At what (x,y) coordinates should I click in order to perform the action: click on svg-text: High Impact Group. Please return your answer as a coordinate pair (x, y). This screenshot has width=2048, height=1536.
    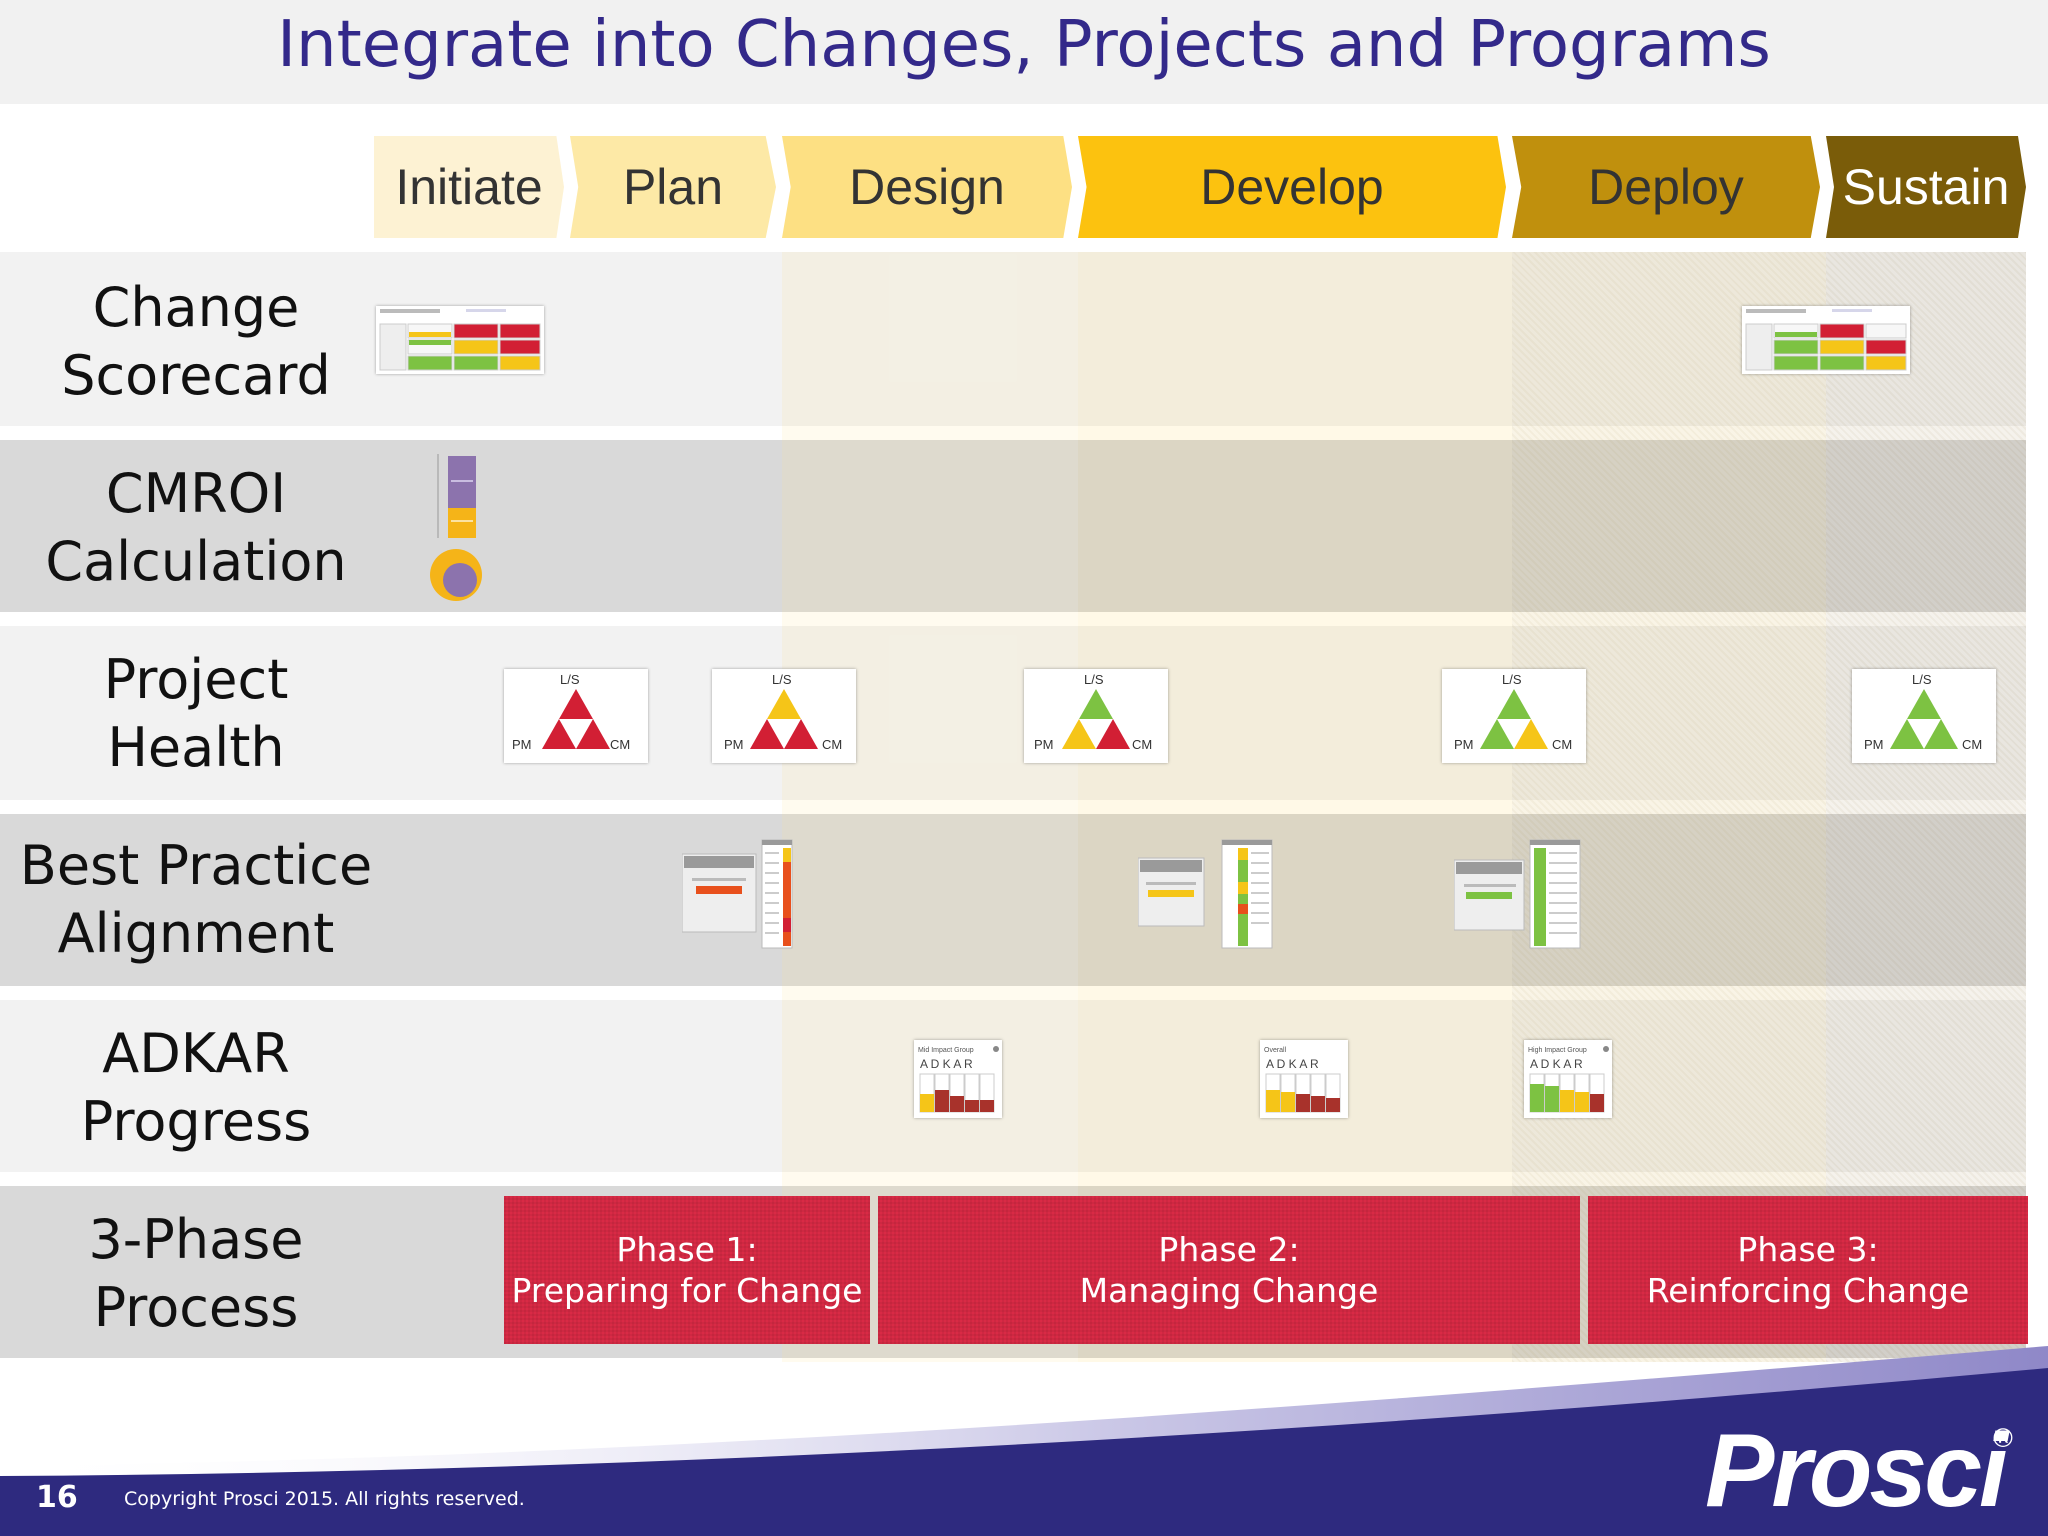
    Looking at the image, I should click on (1557, 1050).